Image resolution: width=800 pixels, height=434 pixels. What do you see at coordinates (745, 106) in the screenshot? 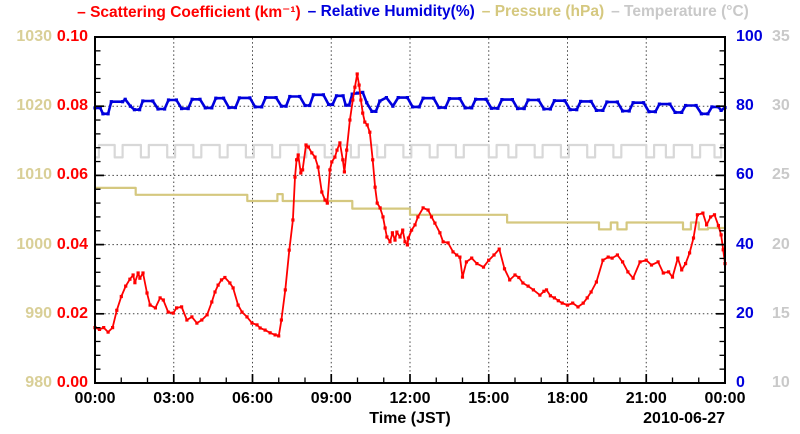
I see `right_inner-tick-label: 80` at bounding box center [745, 106].